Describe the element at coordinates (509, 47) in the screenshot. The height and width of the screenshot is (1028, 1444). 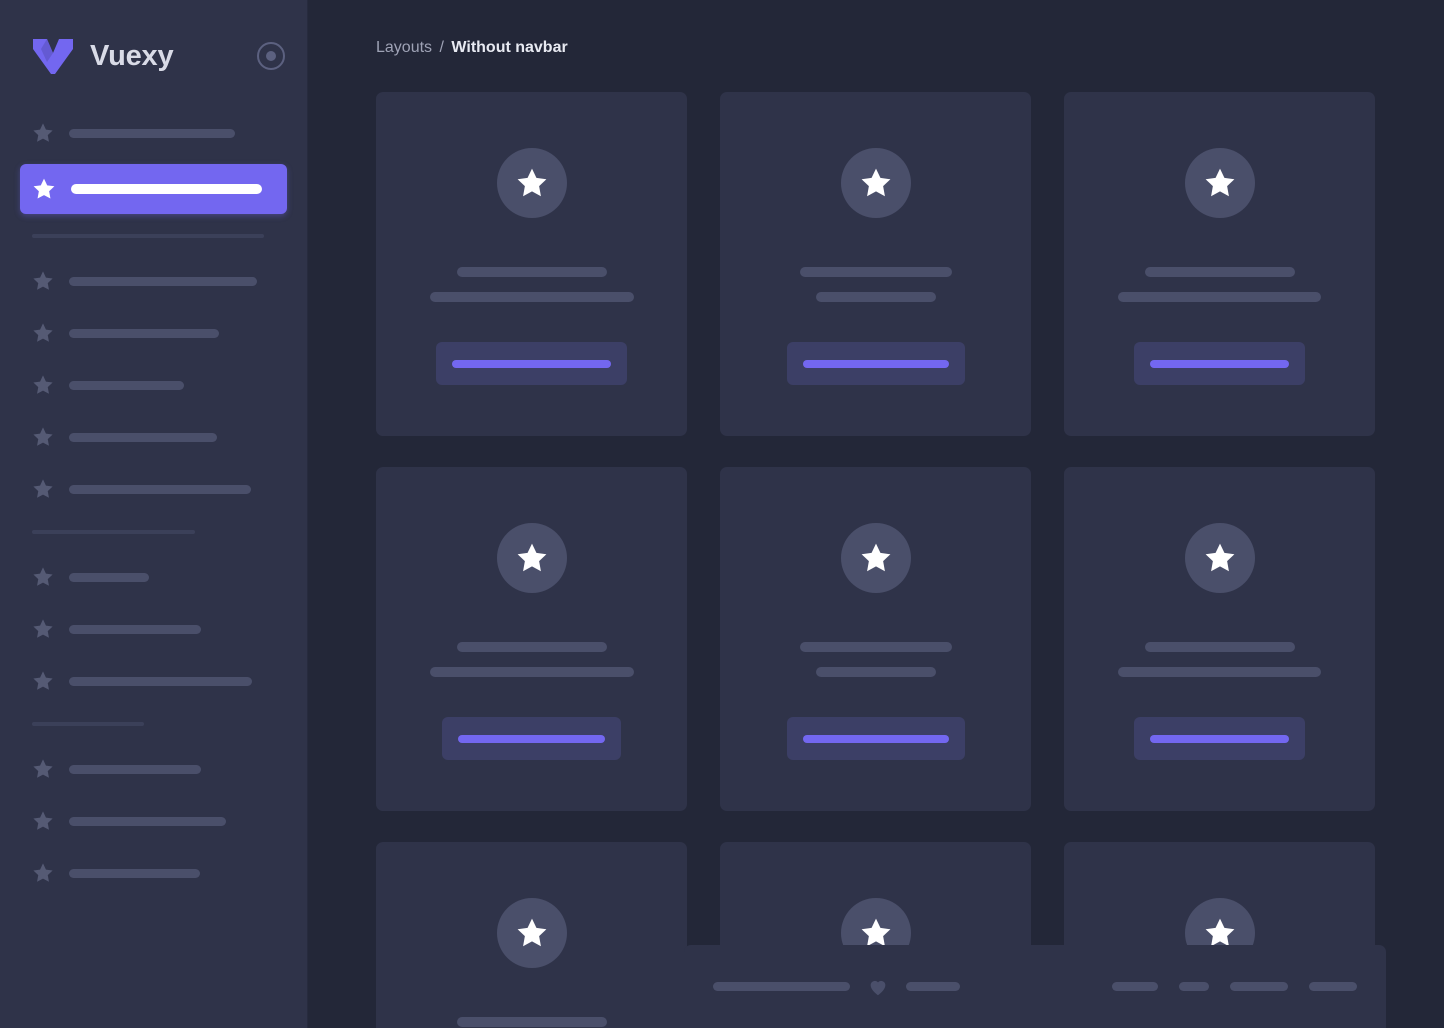
I see `breadcrumb-current: Without navbar` at that location.